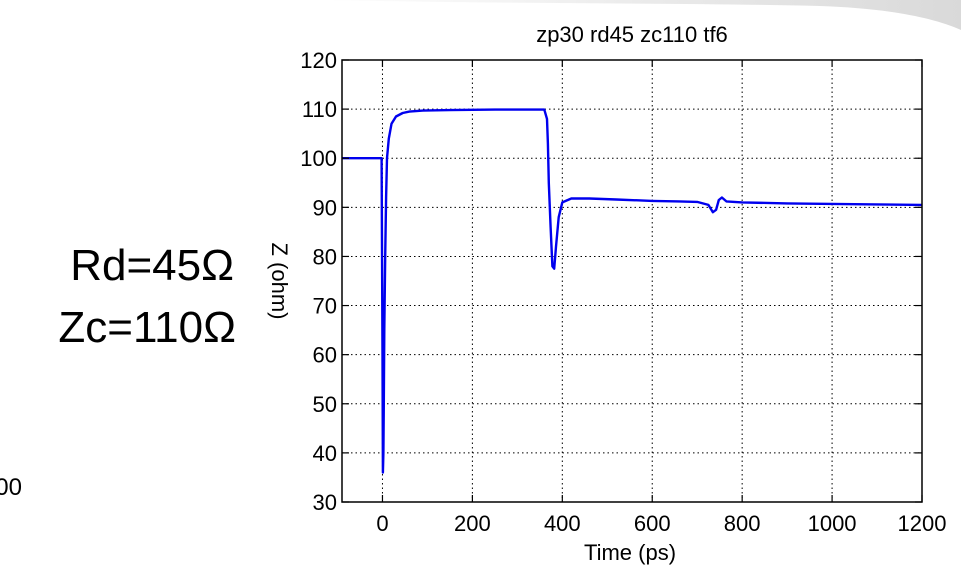 The image size is (961, 567). Describe the element at coordinates (147, 327) in the screenshot. I see `zc-label: Zc=110Ω` at that location.